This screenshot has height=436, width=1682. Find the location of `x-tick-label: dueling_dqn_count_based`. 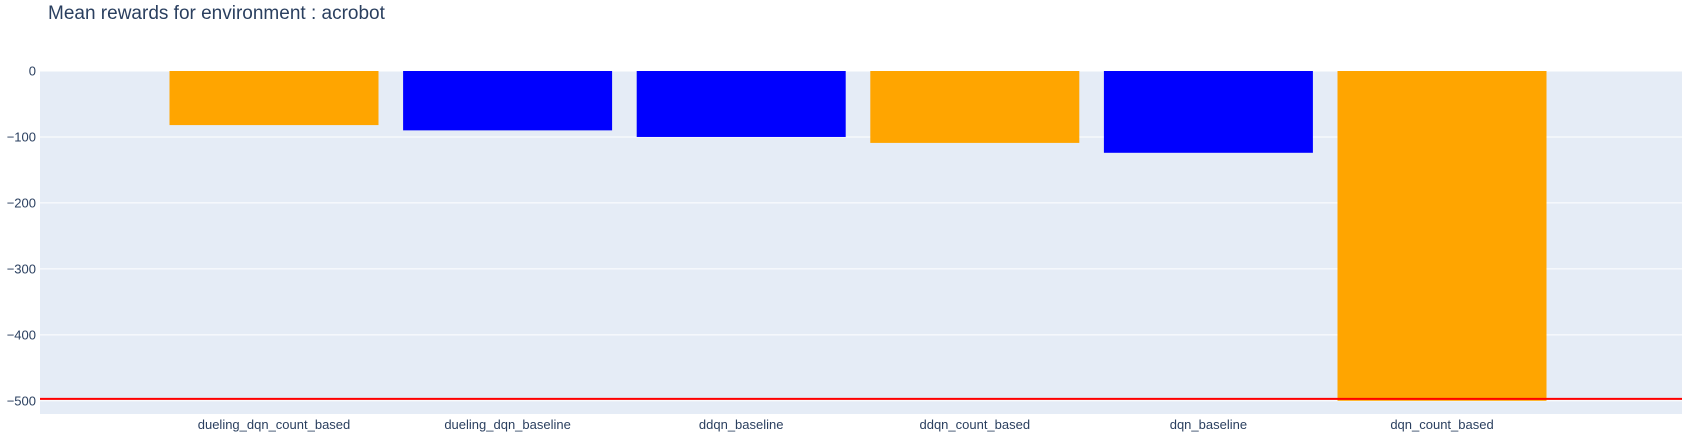

x-tick-label: dueling_dqn_count_based is located at coordinates (274, 424).